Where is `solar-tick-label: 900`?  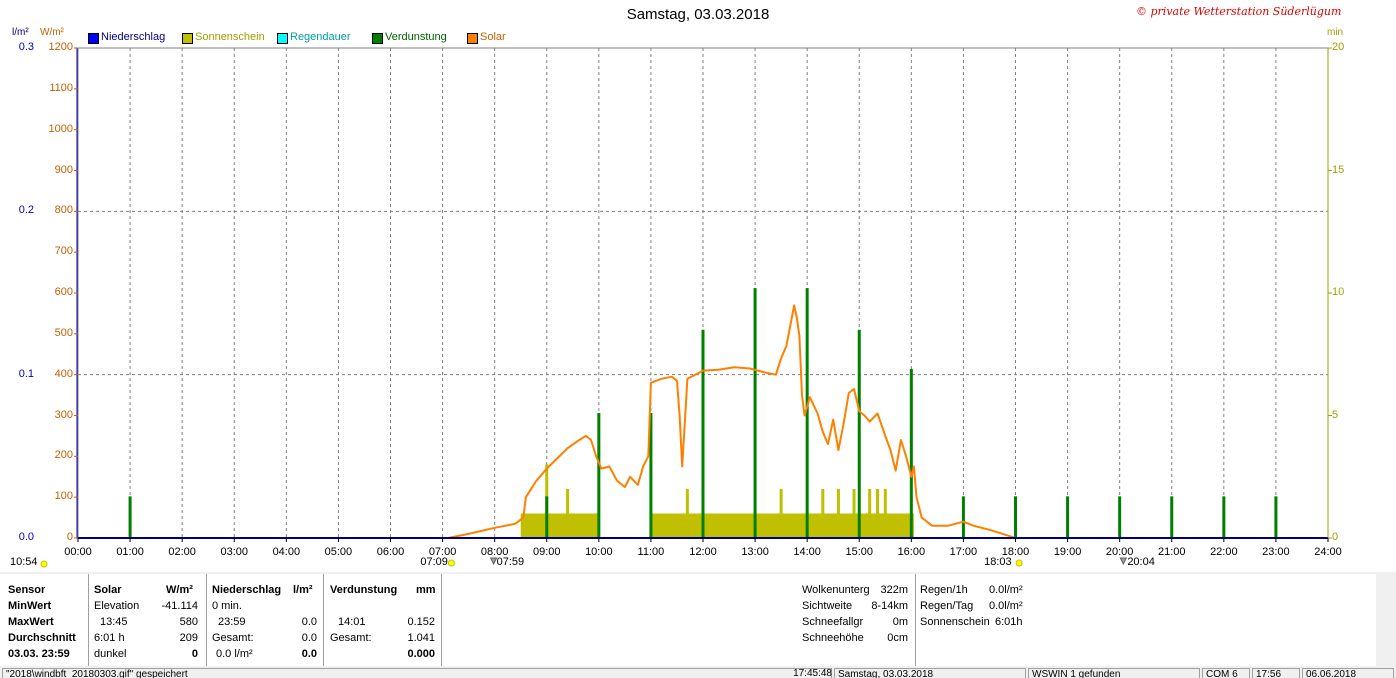
solar-tick-label: 900 is located at coordinates (63, 169).